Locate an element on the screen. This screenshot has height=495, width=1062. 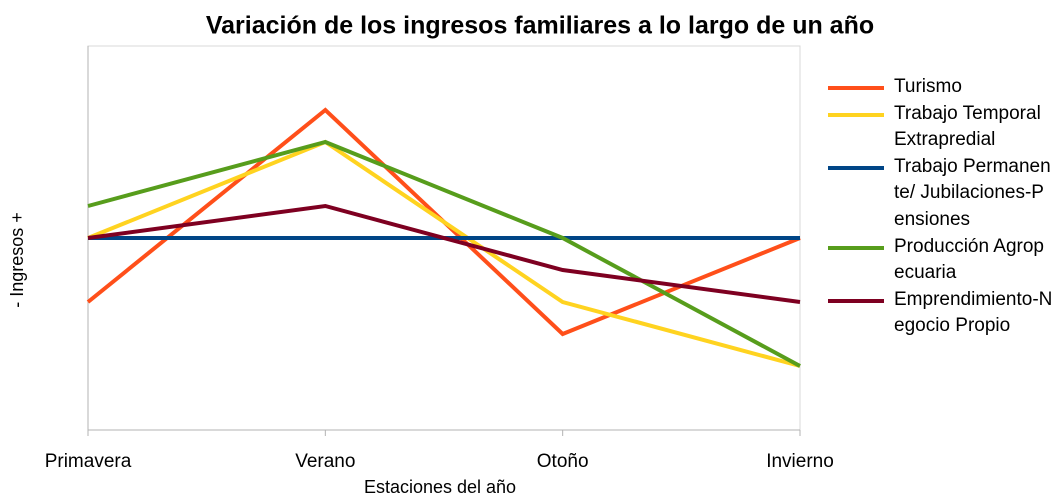
x-tick-label: Primavera is located at coordinates (88, 461).